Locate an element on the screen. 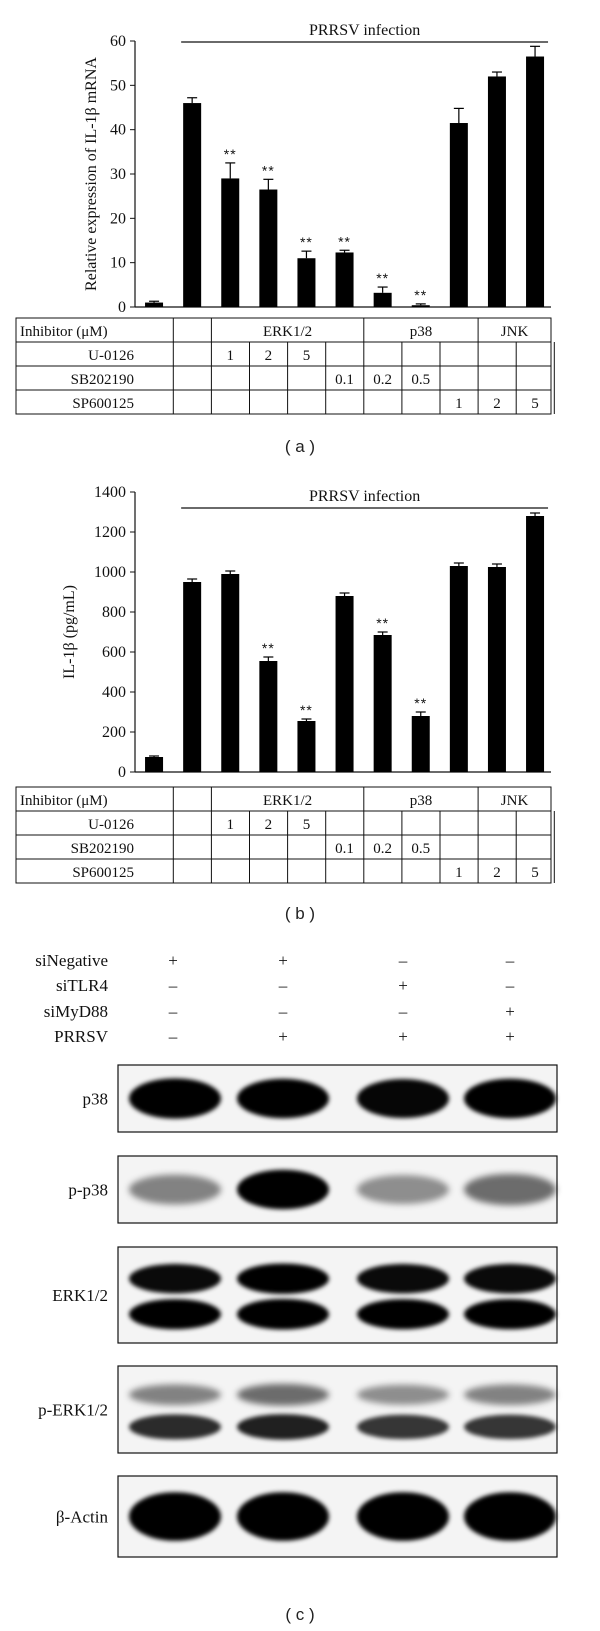  y-tick-label: 1200 is located at coordinates (110, 532).